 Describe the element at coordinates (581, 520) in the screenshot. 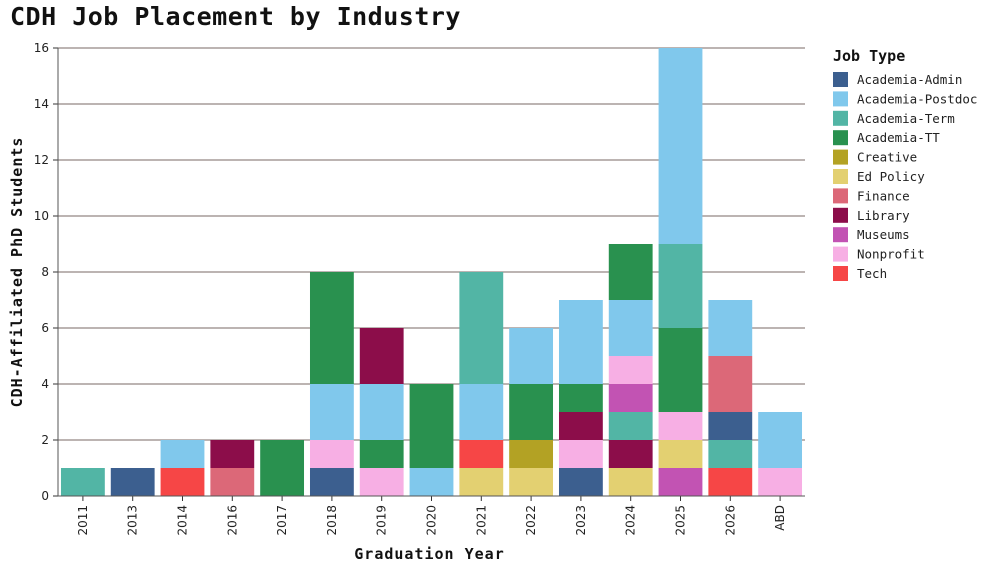

I see `x-tick-label: 2023` at that location.